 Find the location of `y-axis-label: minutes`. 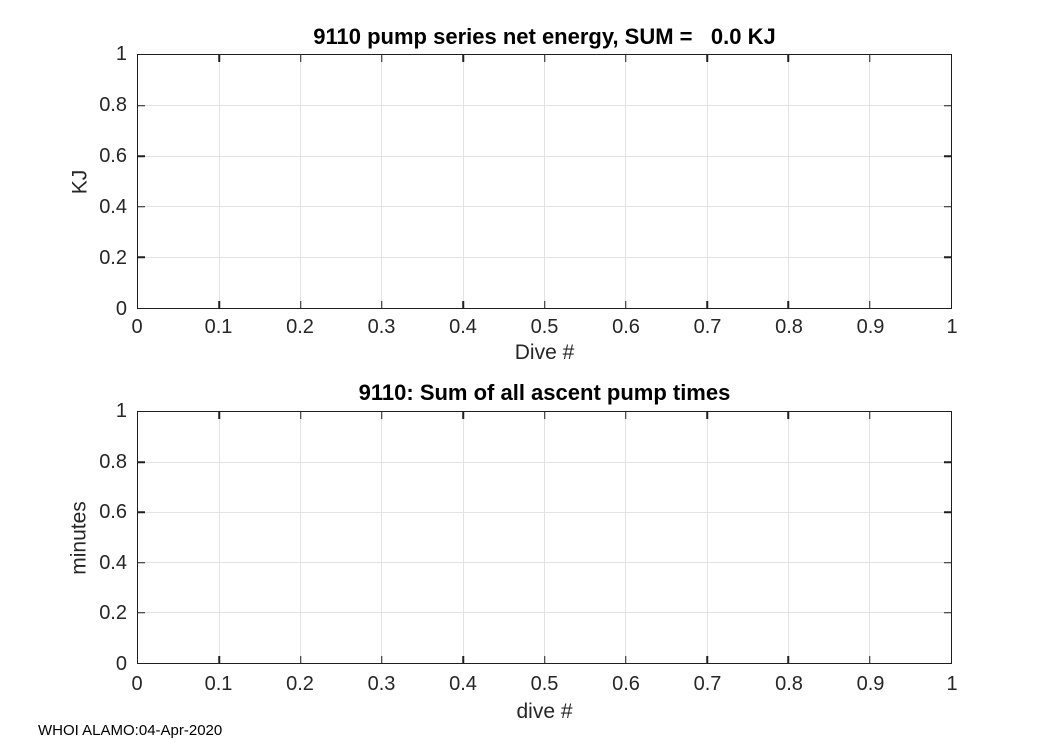

y-axis-label: minutes is located at coordinates (79, 538).